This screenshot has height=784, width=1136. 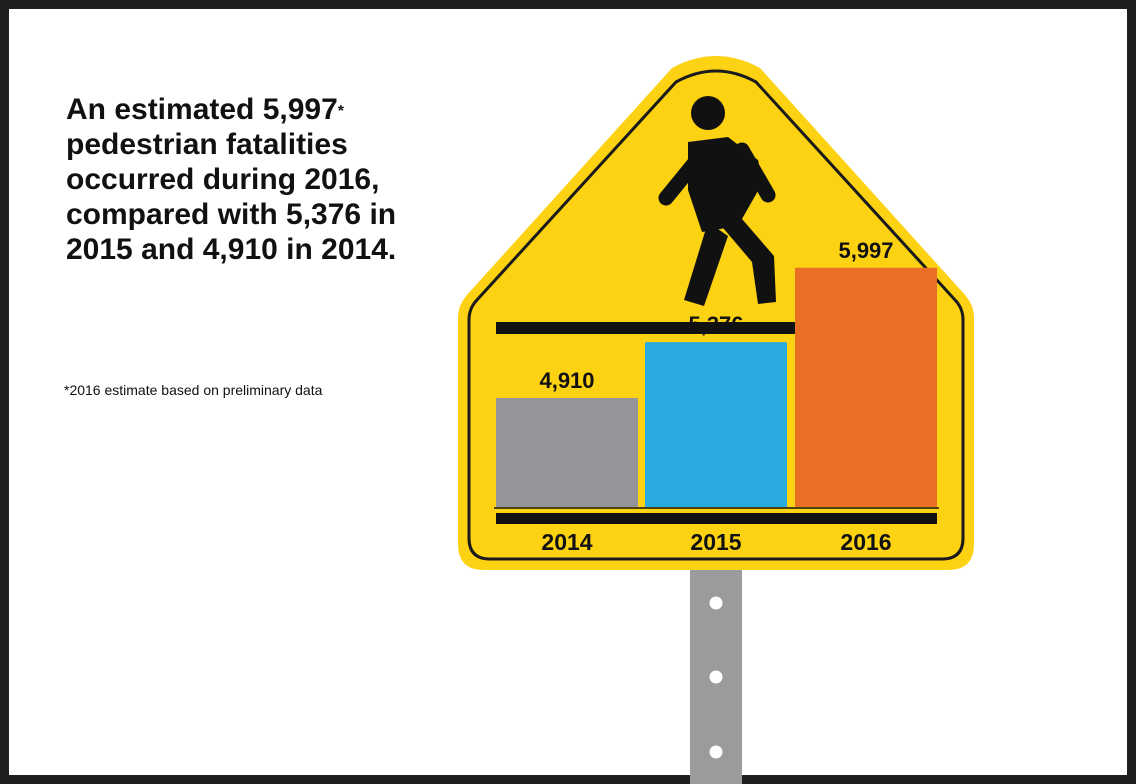 What do you see at coordinates (716, 424) in the screenshot?
I see `bar-2015` at bounding box center [716, 424].